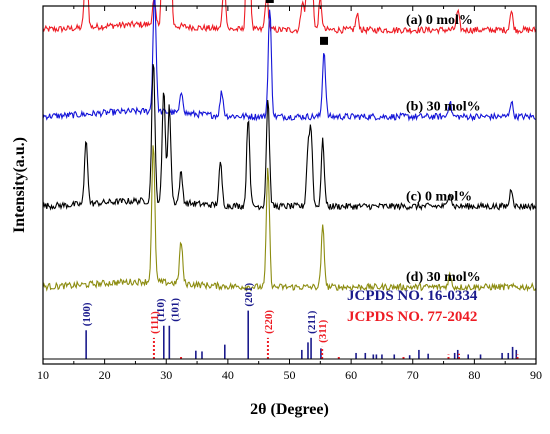 The image size is (550, 434). I want to click on x-tick-label-6: 70, so click(413, 375).